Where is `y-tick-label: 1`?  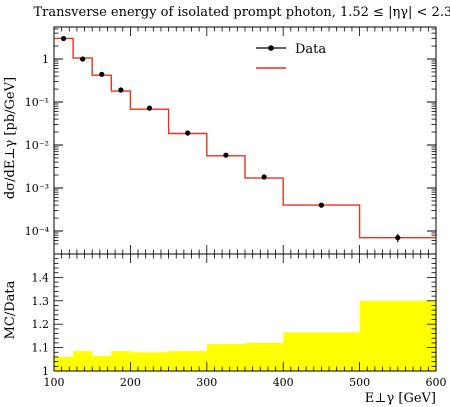 y-tick-label: 1 is located at coordinates (45, 59).